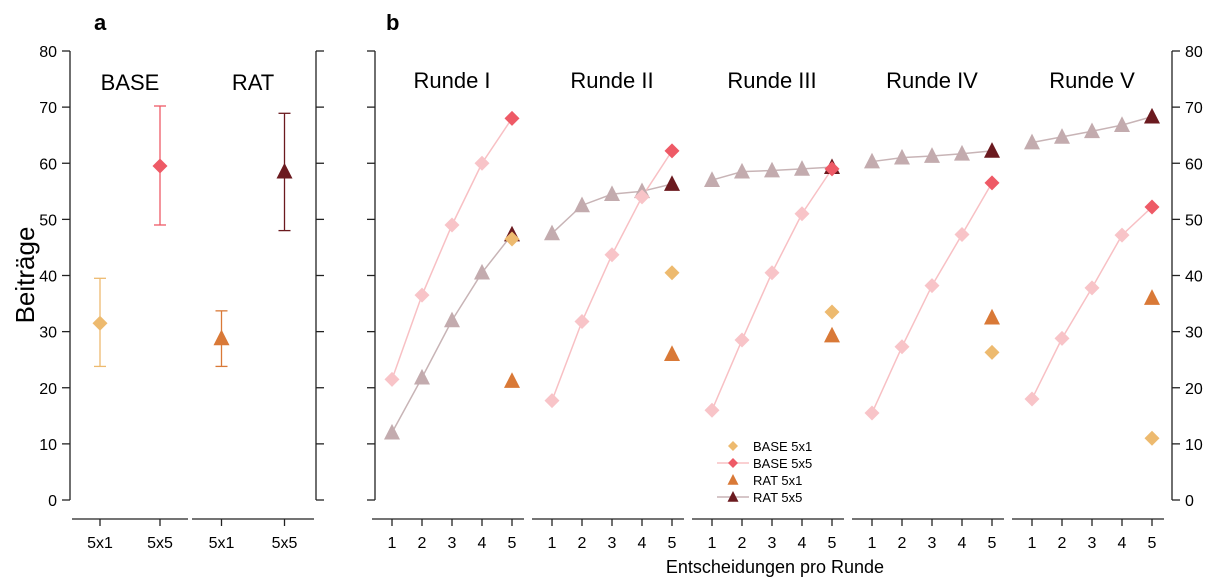 This screenshot has width=1220, height=579. What do you see at coordinates (771, 80) in the screenshot?
I see `round-title: Runde III` at bounding box center [771, 80].